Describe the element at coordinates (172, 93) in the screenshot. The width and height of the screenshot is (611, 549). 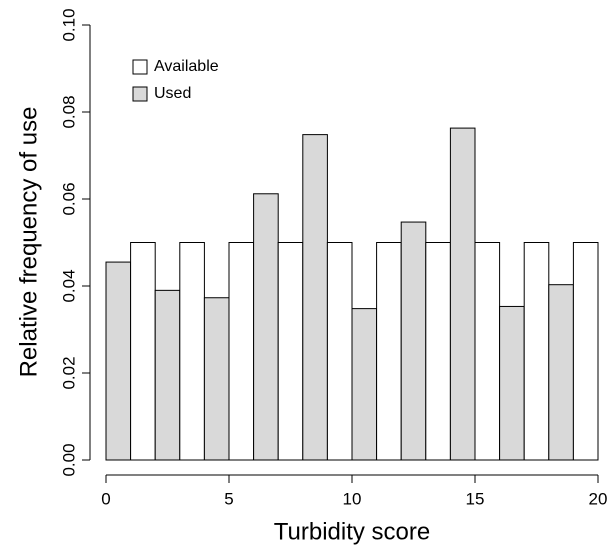
I see `legend-label: Used` at that location.